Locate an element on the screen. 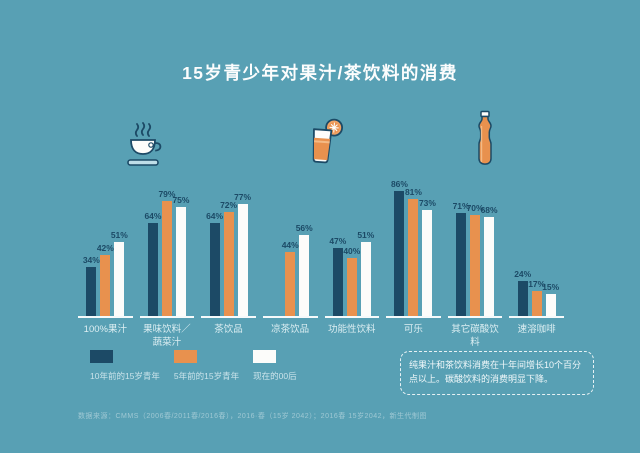 The height and width of the screenshot is (453, 640). bar-value-label: 75% is located at coordinates (181, 200).